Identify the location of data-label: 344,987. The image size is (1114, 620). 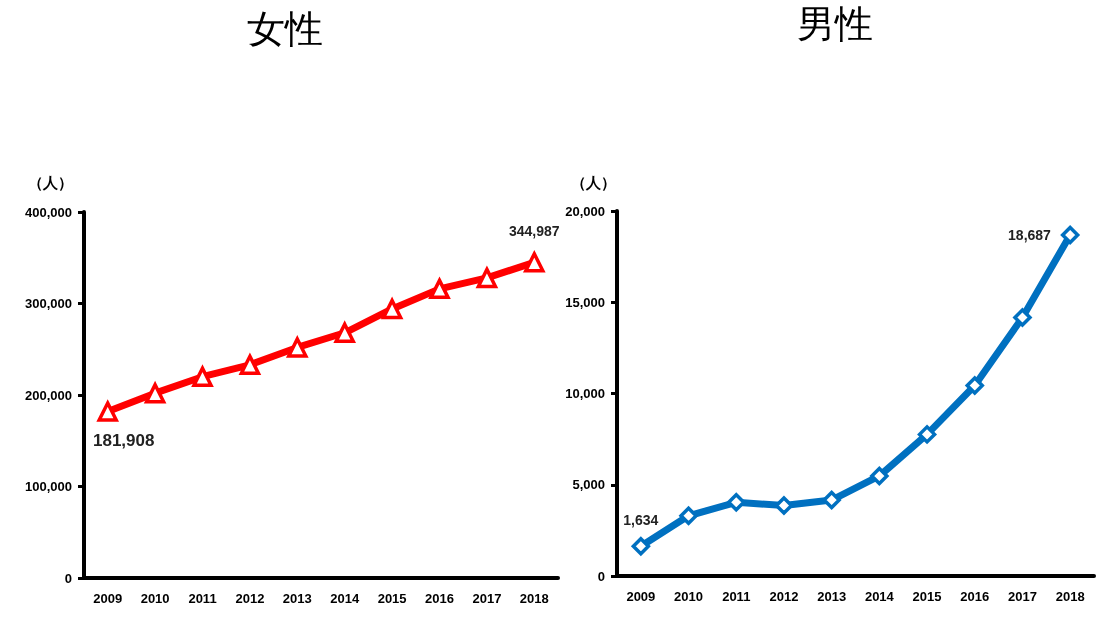
(534, 231).